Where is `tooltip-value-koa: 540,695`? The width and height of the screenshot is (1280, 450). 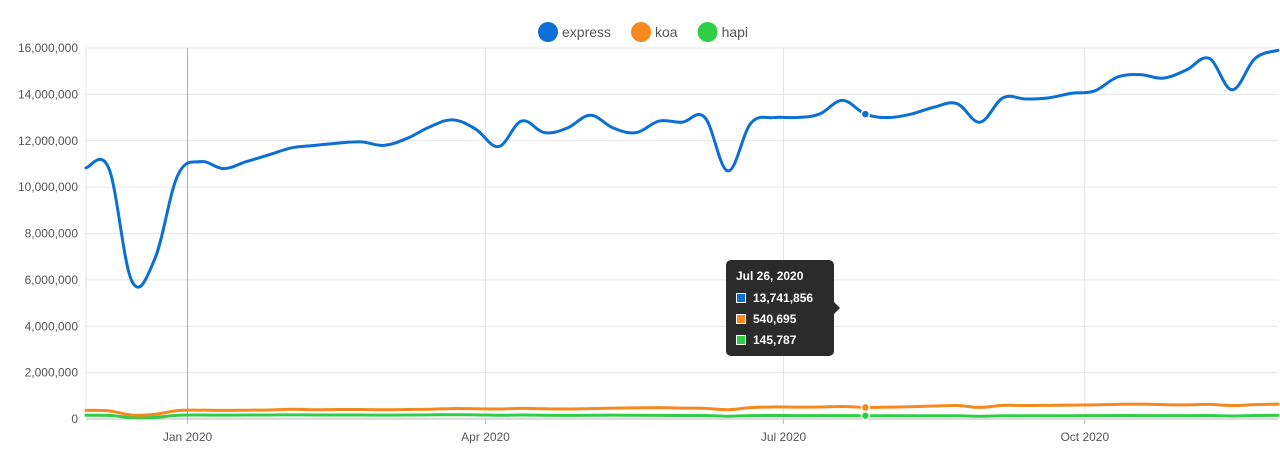
tooltip-value-koa: 540,695 is located at coordinates (775, 319).